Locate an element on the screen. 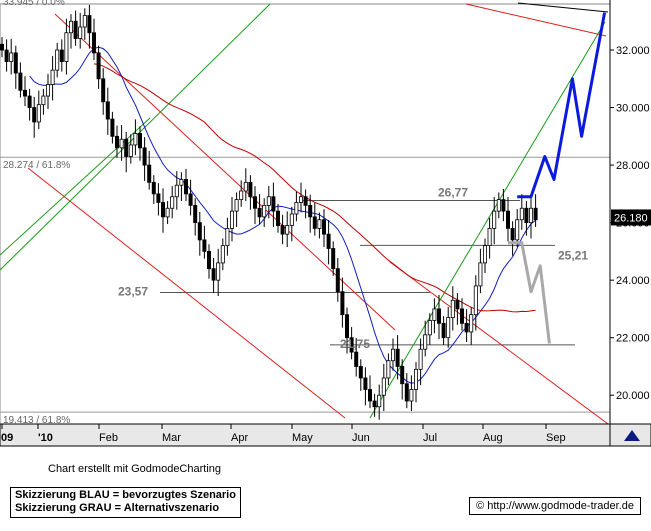 Image resolution: width=651 pixels, height=531 pixels. x-tick-label: May is located at coordinates (302, 438).